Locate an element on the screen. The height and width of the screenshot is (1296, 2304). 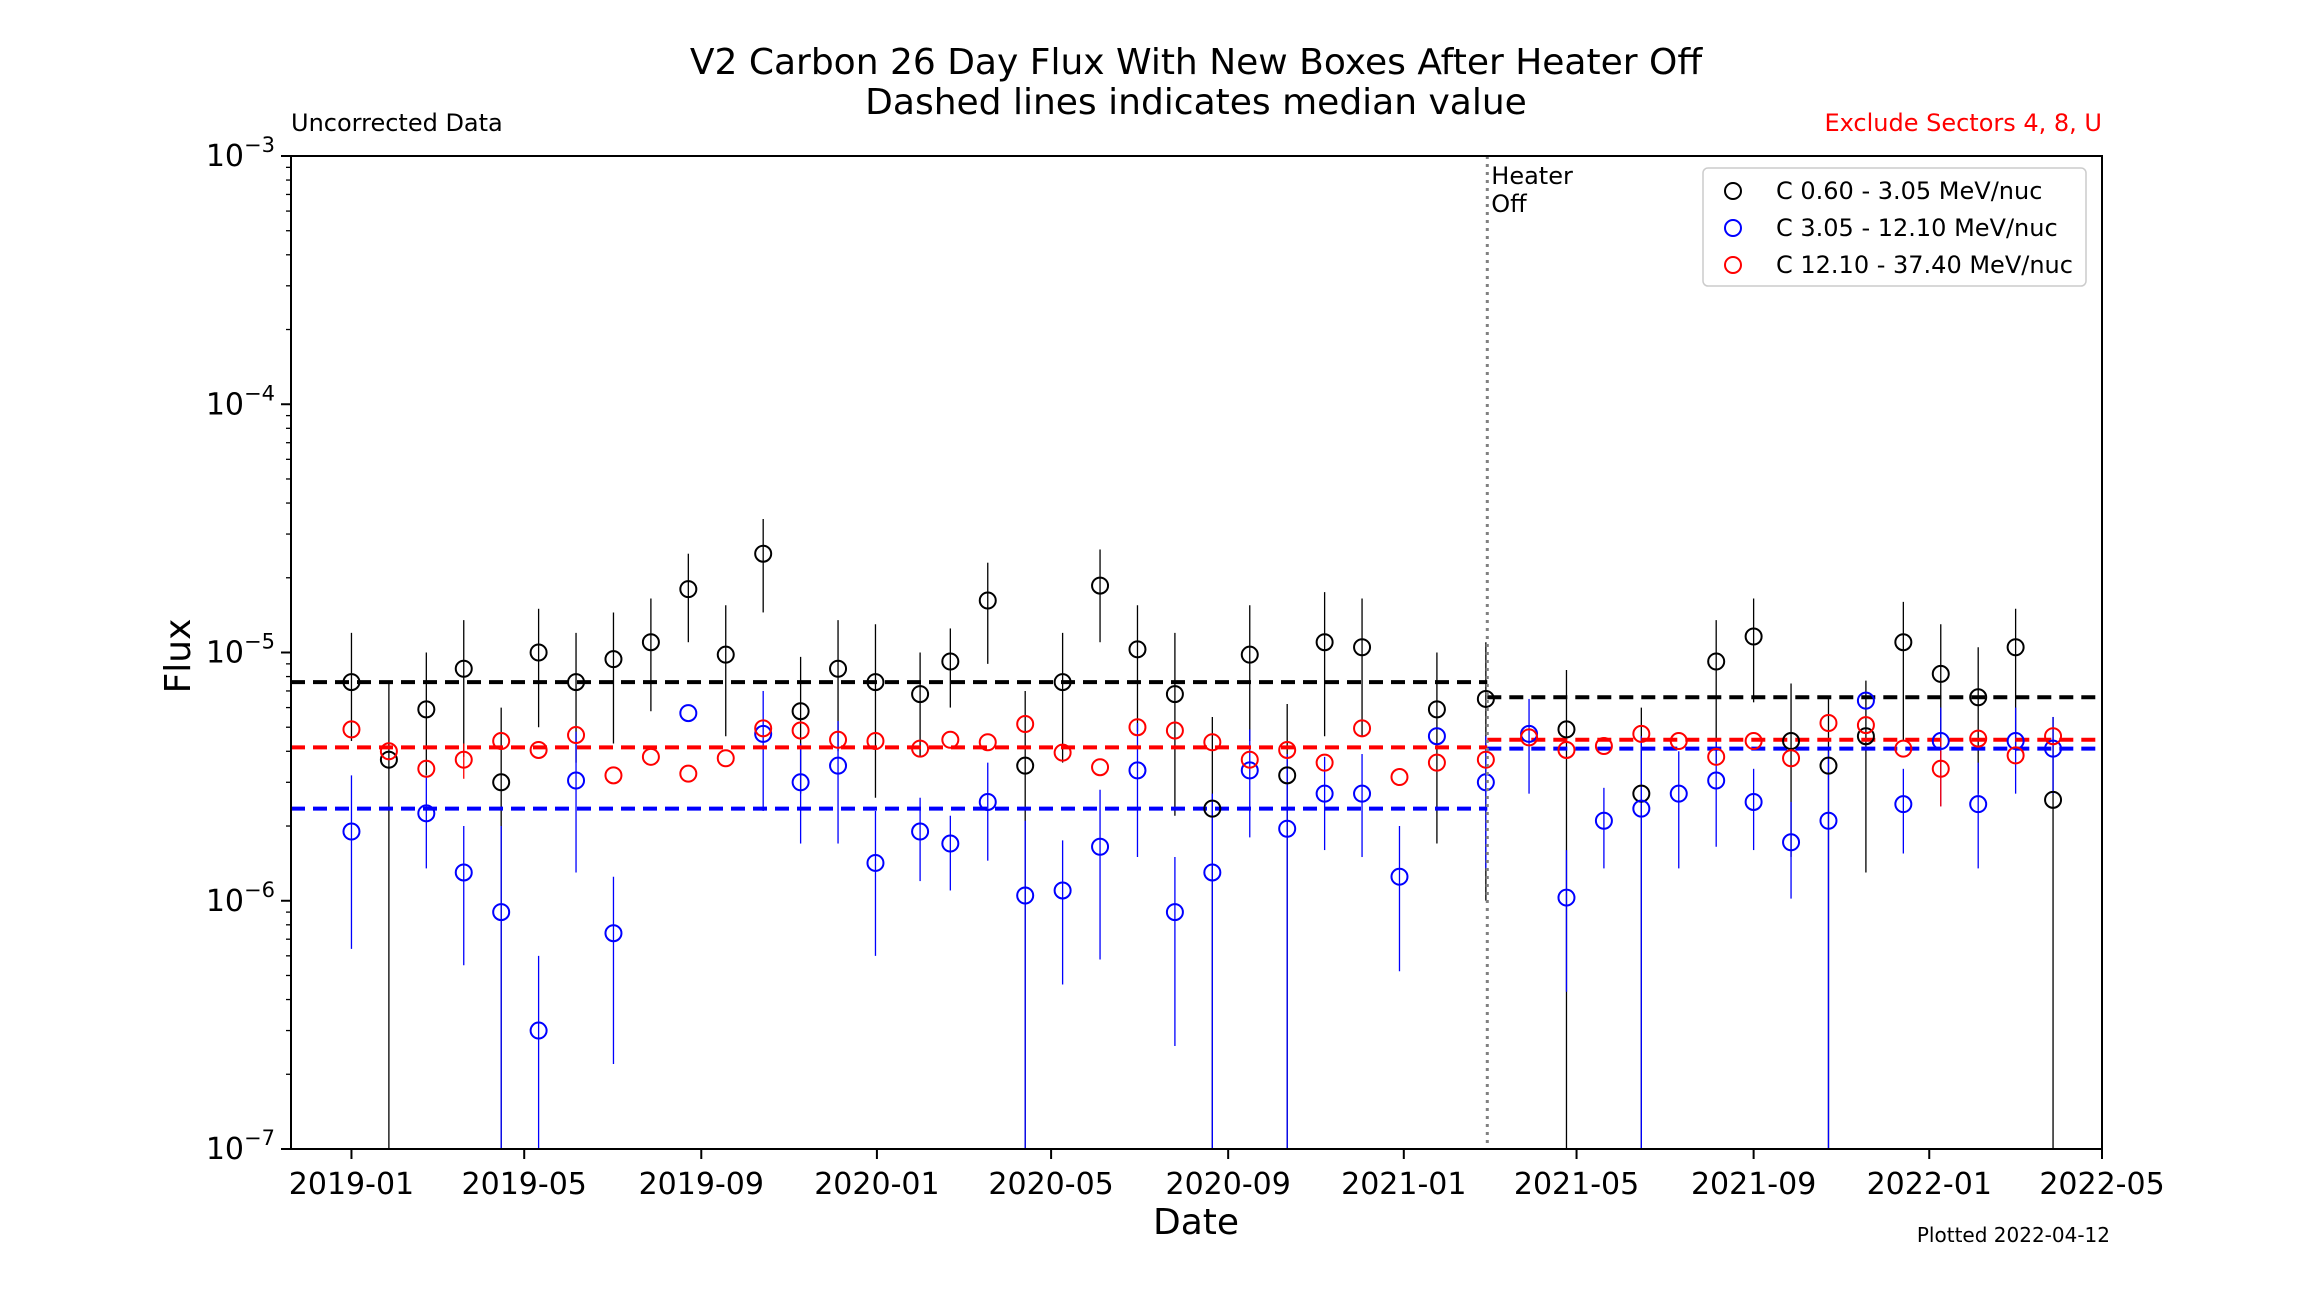
x-tick-label: 2019-09 is located at coordinates (701, 1184).